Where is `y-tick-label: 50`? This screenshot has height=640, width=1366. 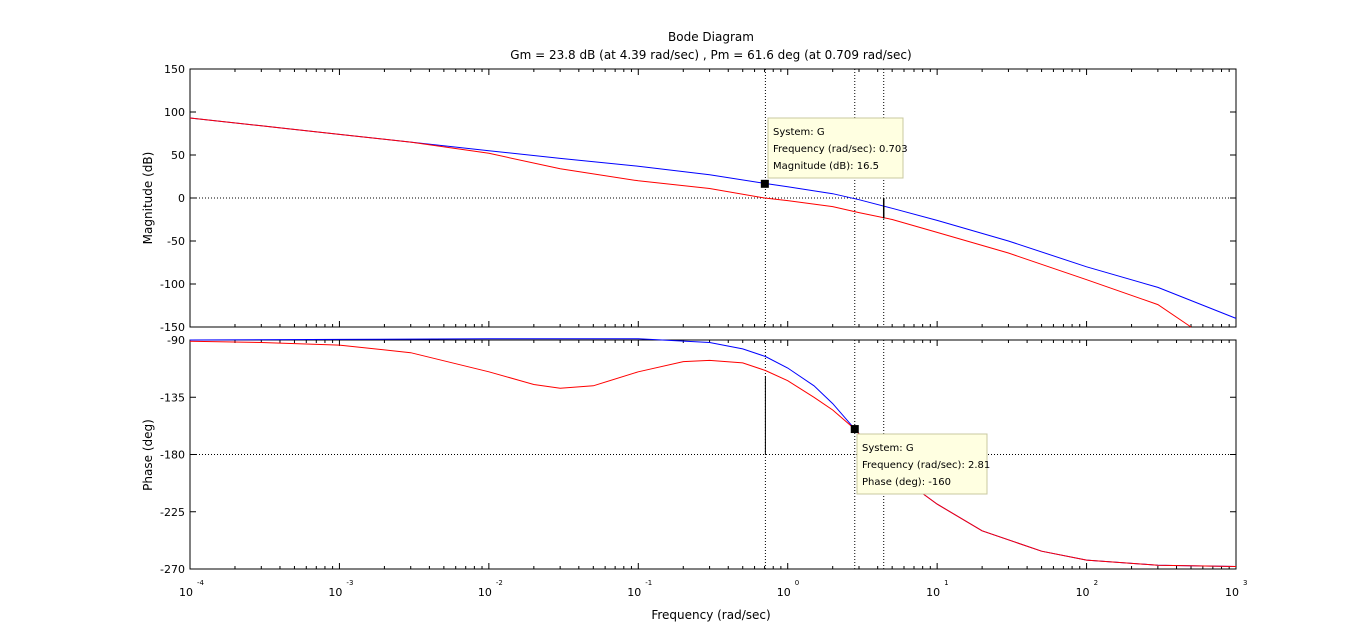 y-tick-label: 50 is located at coordinates (178, 155).